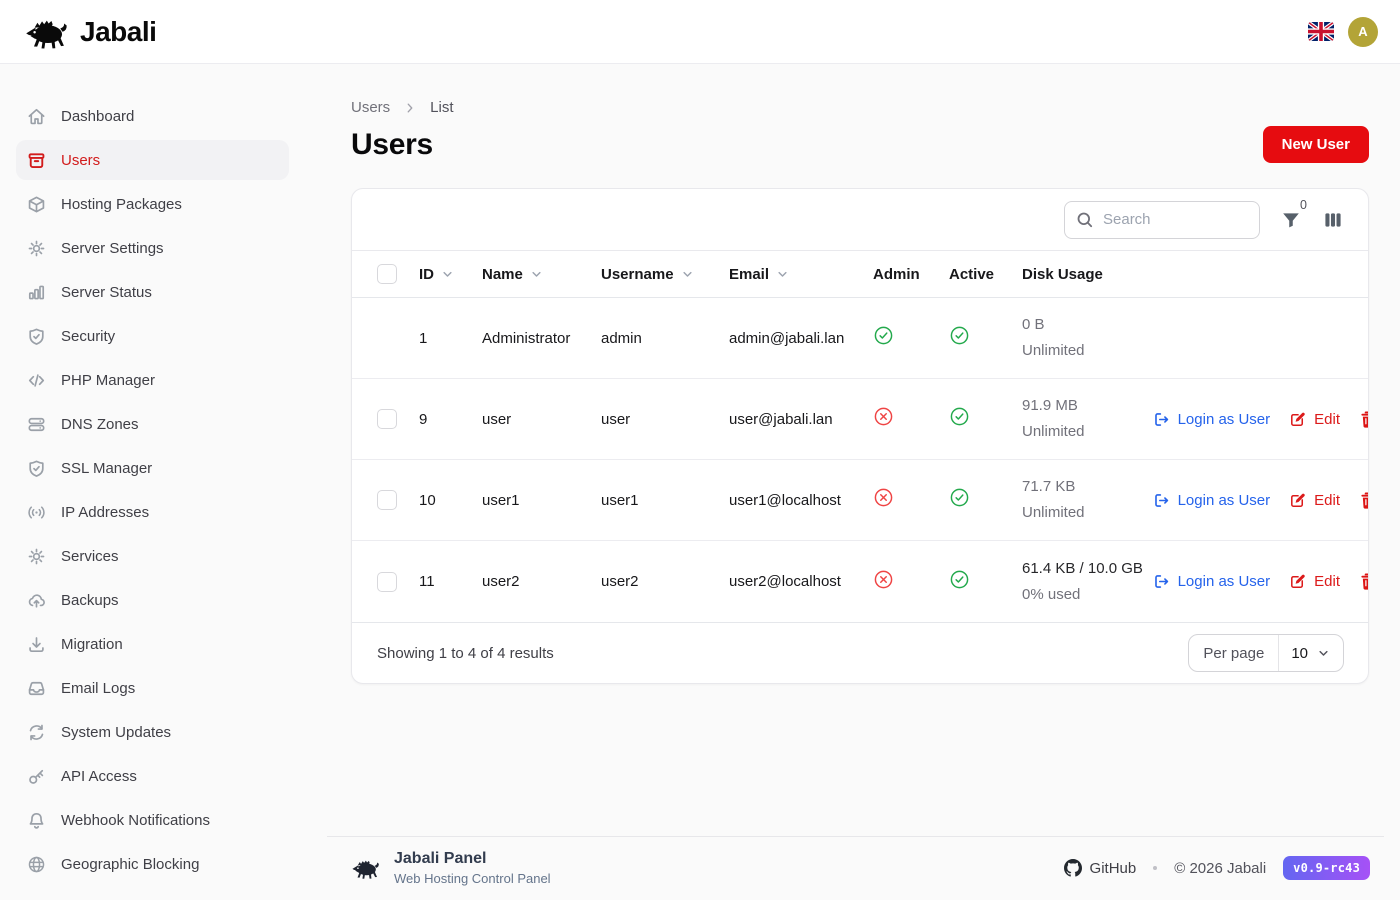  Describe the element at coordinates (152, 556) in the screenshot. I see `sidebar-item-services: Services` at that location.